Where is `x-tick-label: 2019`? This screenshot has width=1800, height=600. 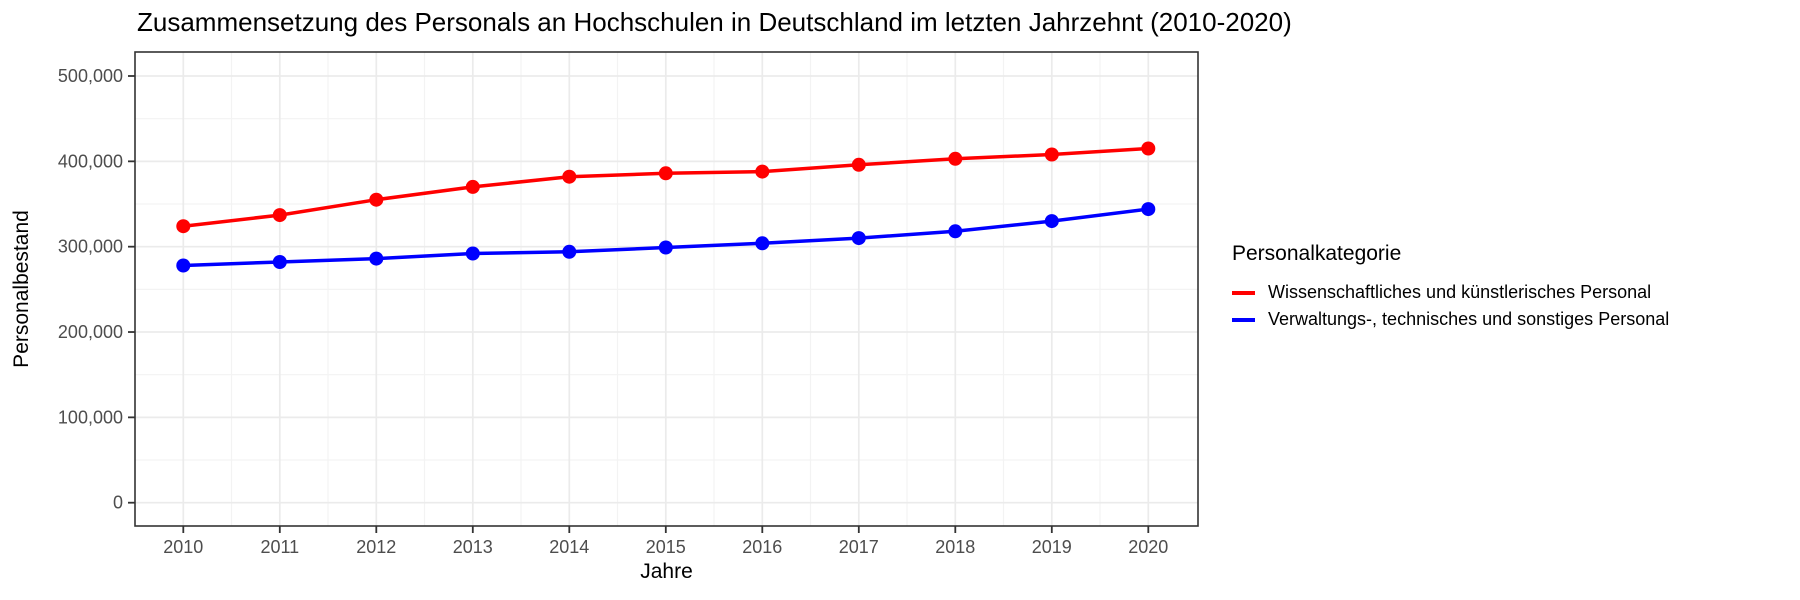
x-tick-label: 2019 is located at coordinates (1052, 547).